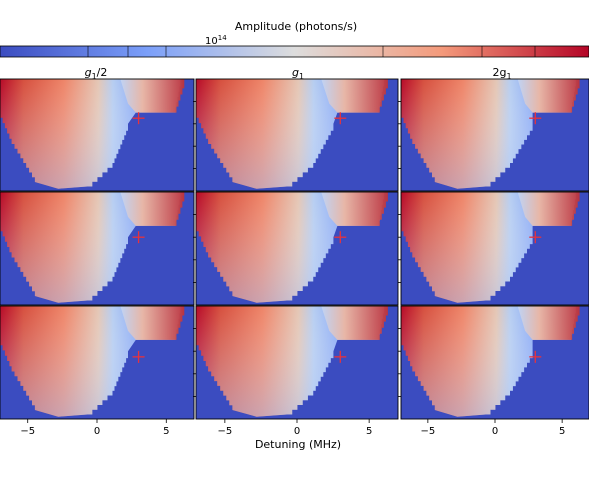  Describe the element at coordinates (493, 362) in the screenshot. I see `panel-r3-c3` at that location.